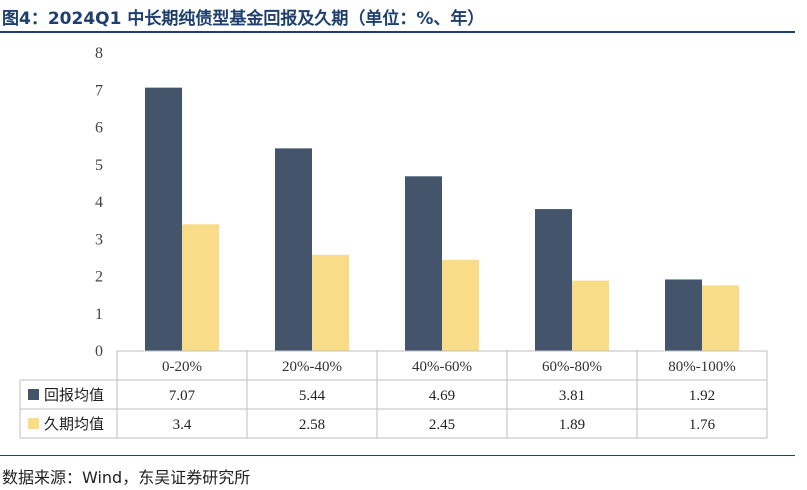  What do you see at coordinates (442, 396) in the screenshot?
I see `data-label: 4.69` at bounding box center [442, 396].